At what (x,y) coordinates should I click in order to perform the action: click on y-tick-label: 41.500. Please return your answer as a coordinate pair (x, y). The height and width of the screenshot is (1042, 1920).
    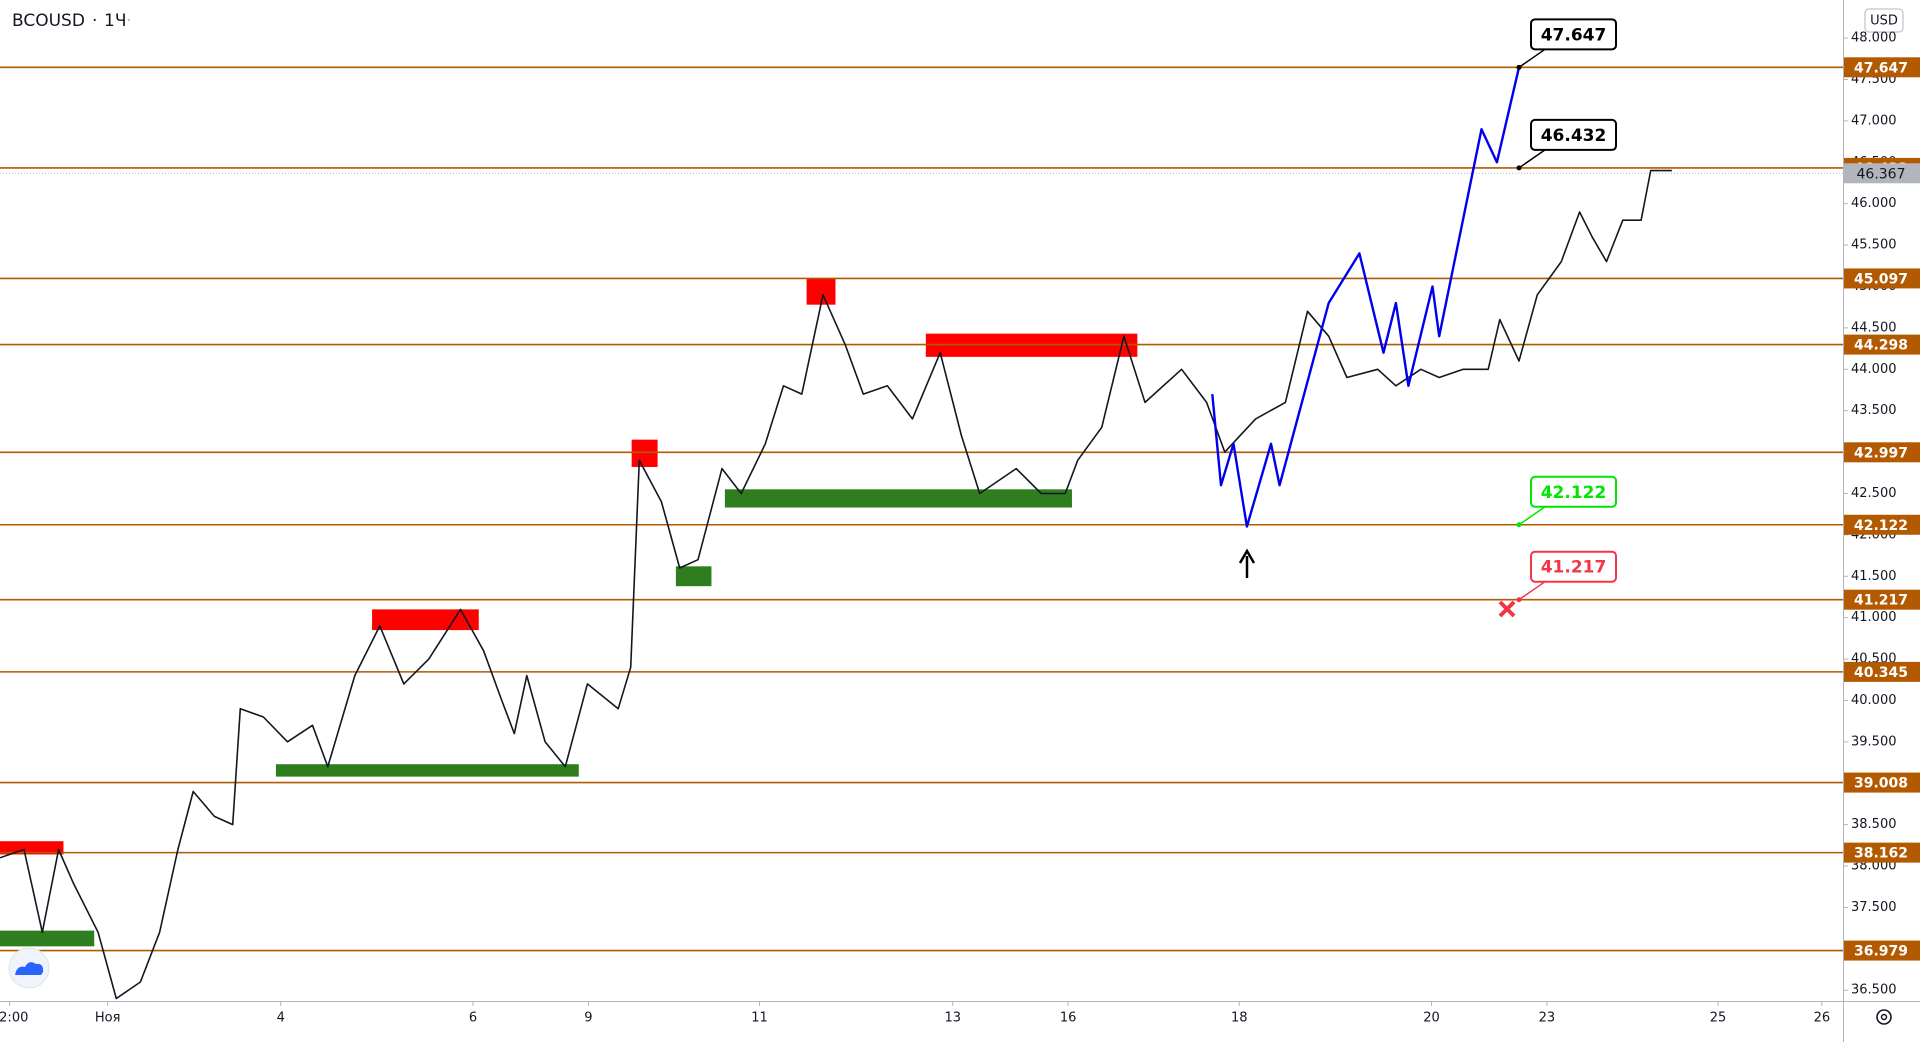
    Looking at the image, I should click on (1874, 576).